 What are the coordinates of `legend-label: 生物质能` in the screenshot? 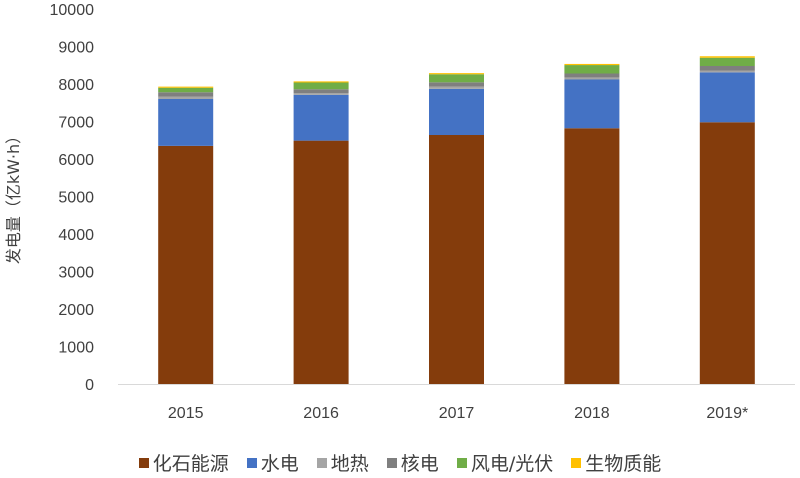 It's located at (623, 464).